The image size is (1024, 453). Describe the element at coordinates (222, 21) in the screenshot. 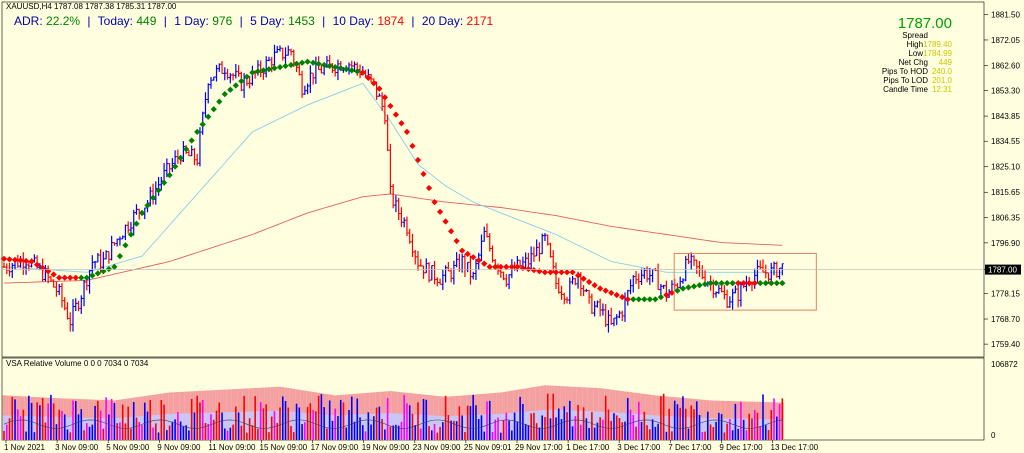

I see `day1-value: 976` at that location.